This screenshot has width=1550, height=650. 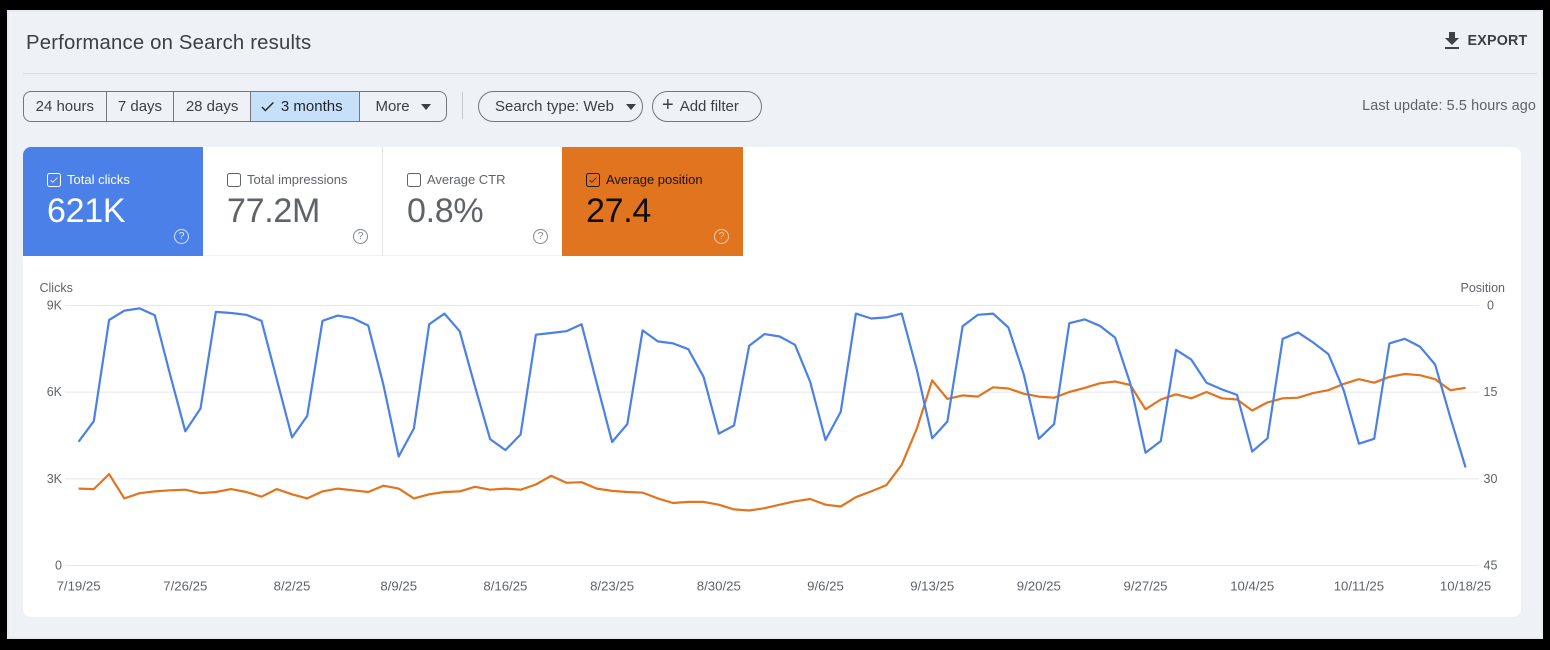 I want to click on svg-text: 9/13/25, so click(x=932, y=586).